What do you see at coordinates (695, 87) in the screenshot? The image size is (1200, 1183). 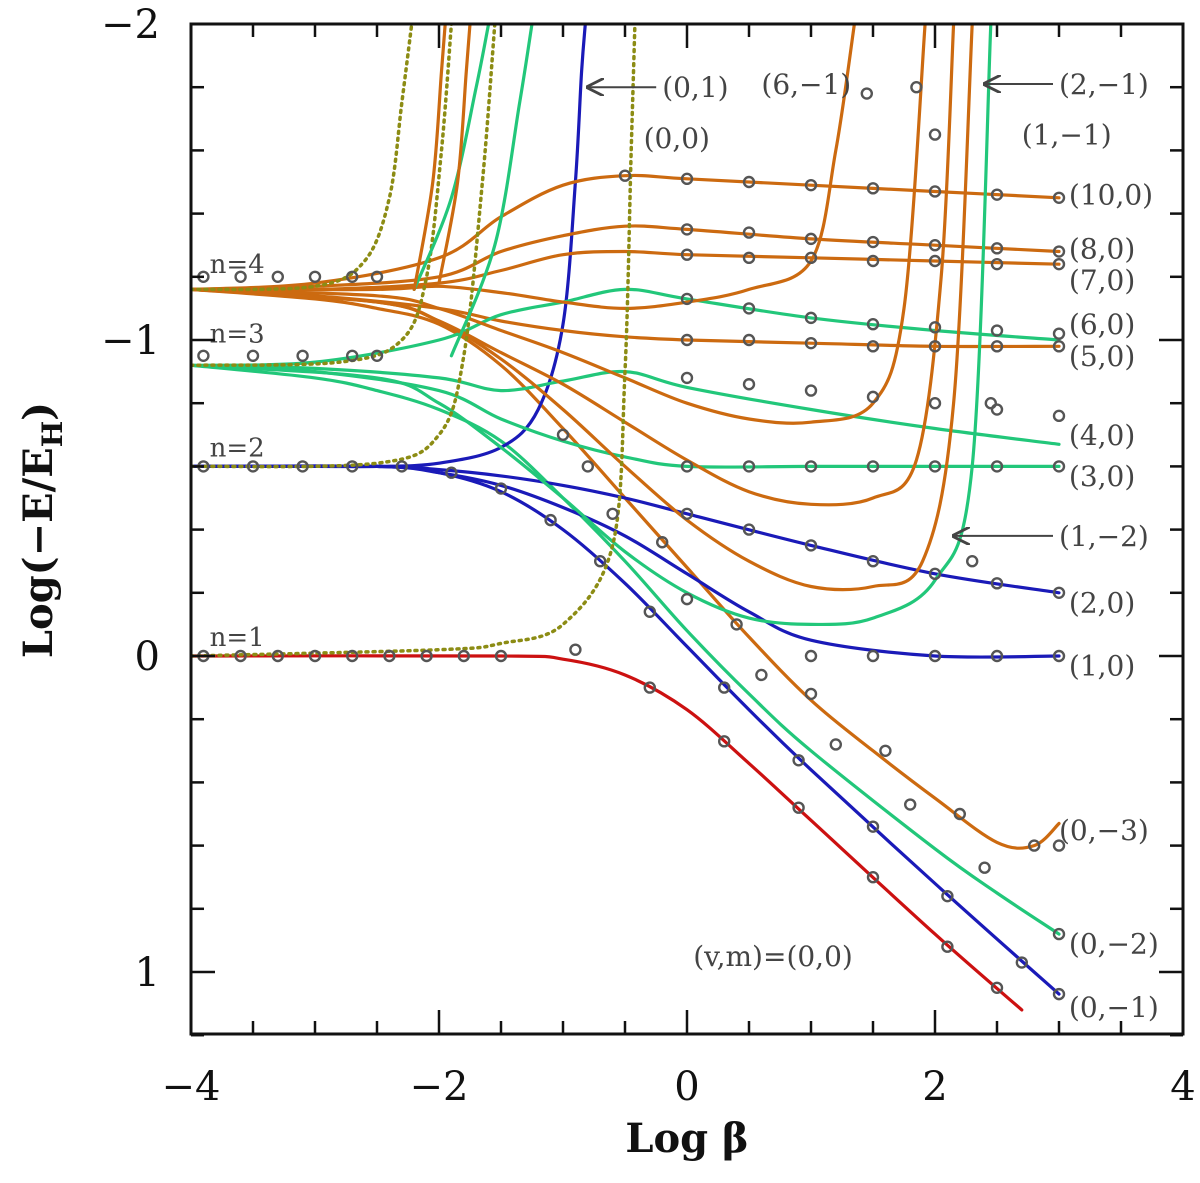 I see `annotation-label: (0,1)` at bounding box center [695, 87].